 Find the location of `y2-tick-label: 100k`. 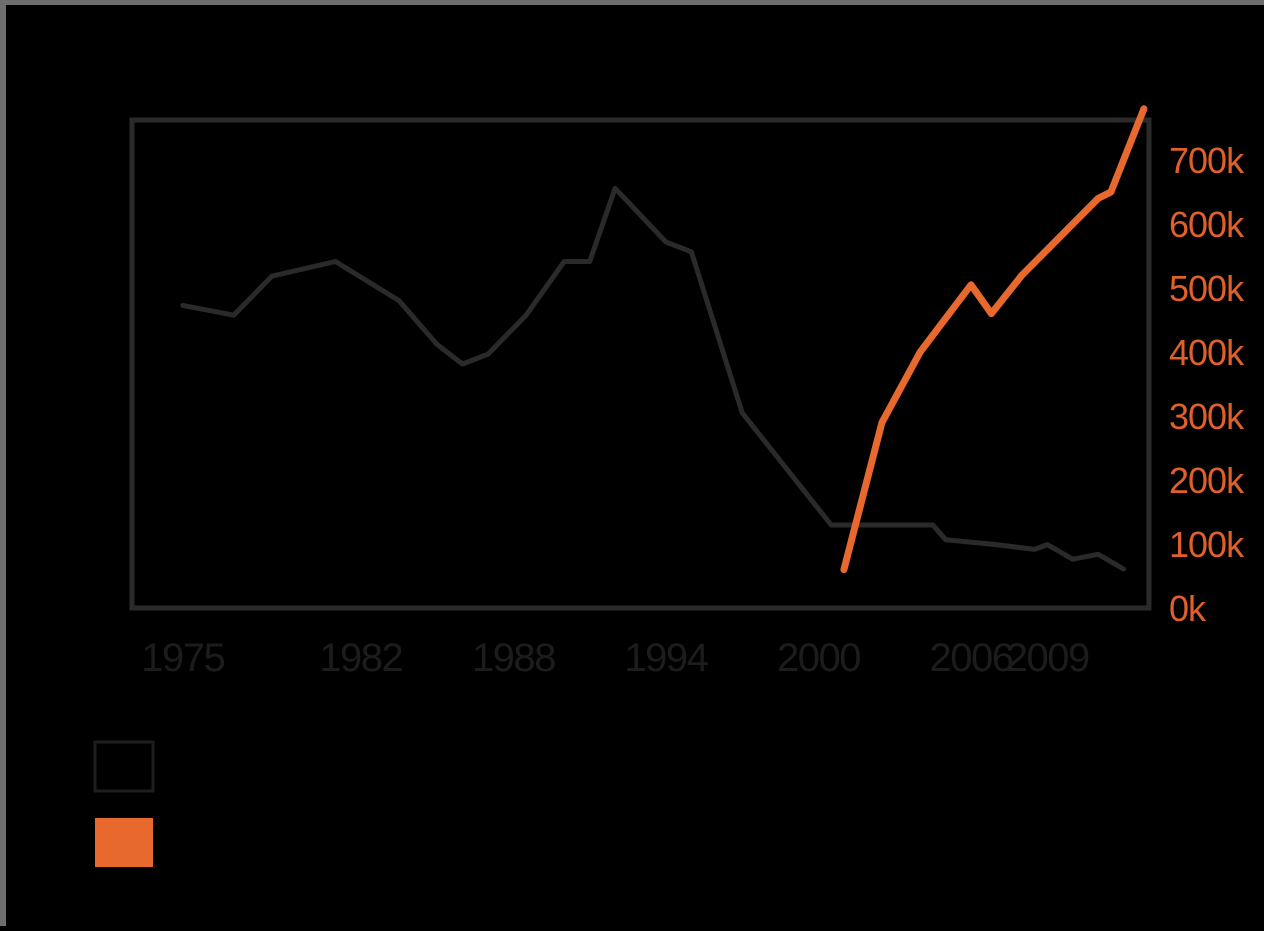

y2-tick-label: 100k is located at coordinates (1207, 544).